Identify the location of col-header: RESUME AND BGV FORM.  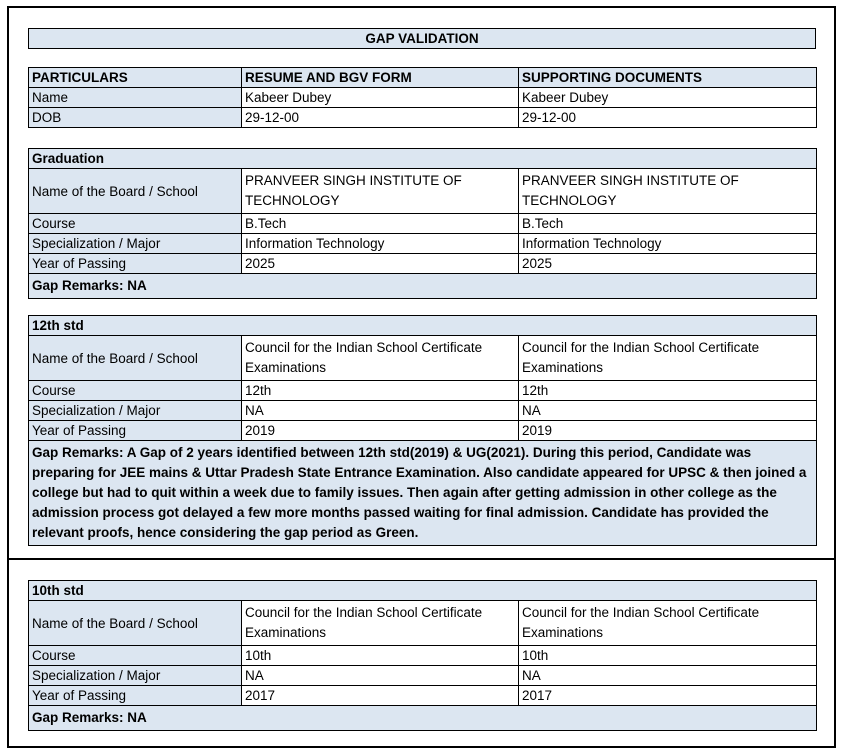
(380, 77).